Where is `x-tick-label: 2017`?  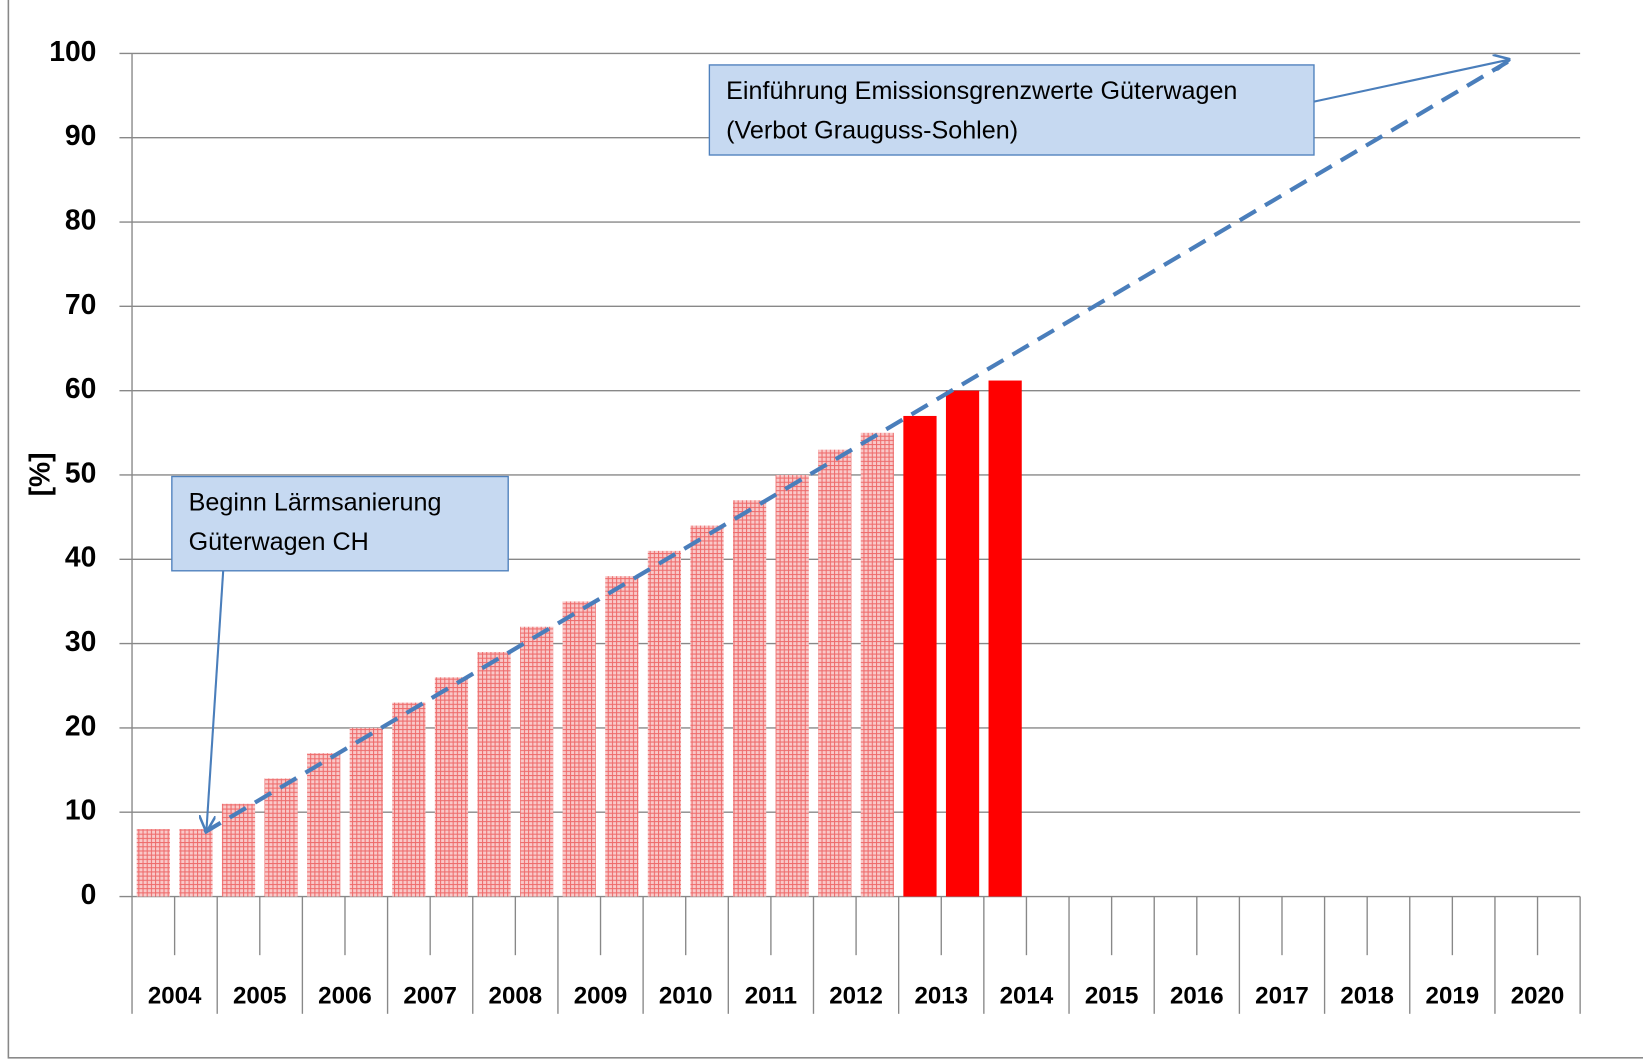
x-tick-label: 2017 is located at coordinates (1282, 995).